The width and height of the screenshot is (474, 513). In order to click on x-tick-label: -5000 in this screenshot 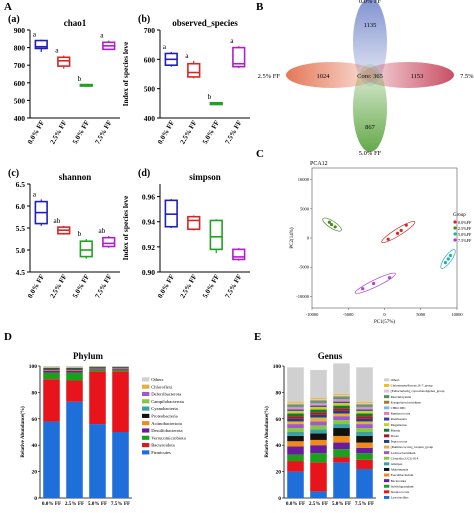, I will do `click(348, 314)`.